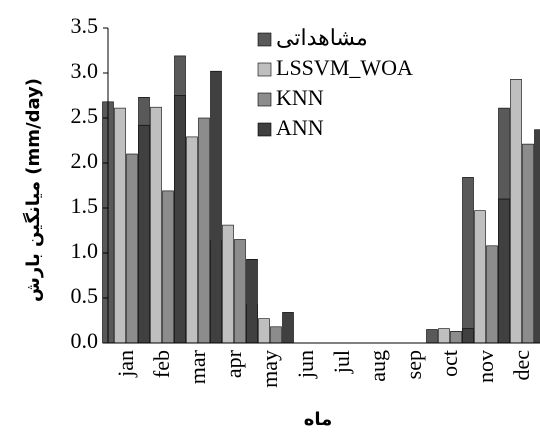  What do you see at coordinates (33, 190) in the screenshot?
I see `y-axis-title: میانگین بارش (mm/day)` at bounding box center [33, 190].